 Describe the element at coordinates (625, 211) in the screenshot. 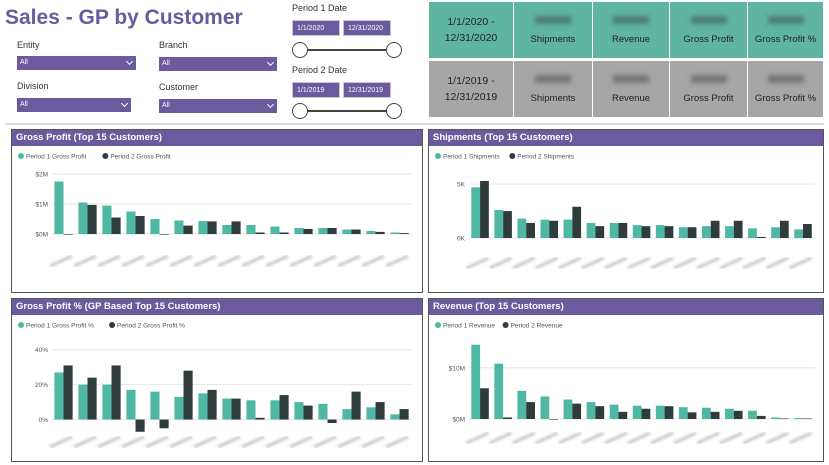

I see `shipments-chart: Period 1 Shipments Period 2 Shipments 5K 0K` at that location.